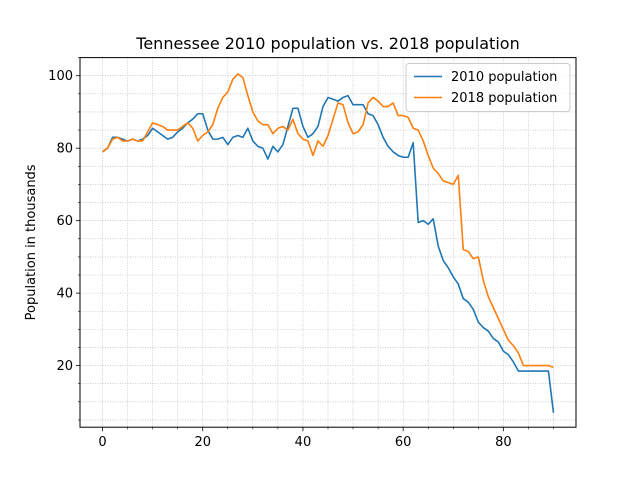  What do you see at coordinates (102, 442) in the screenshot?
I see `x-tick-label: 0` at bounding box center [102, 442].